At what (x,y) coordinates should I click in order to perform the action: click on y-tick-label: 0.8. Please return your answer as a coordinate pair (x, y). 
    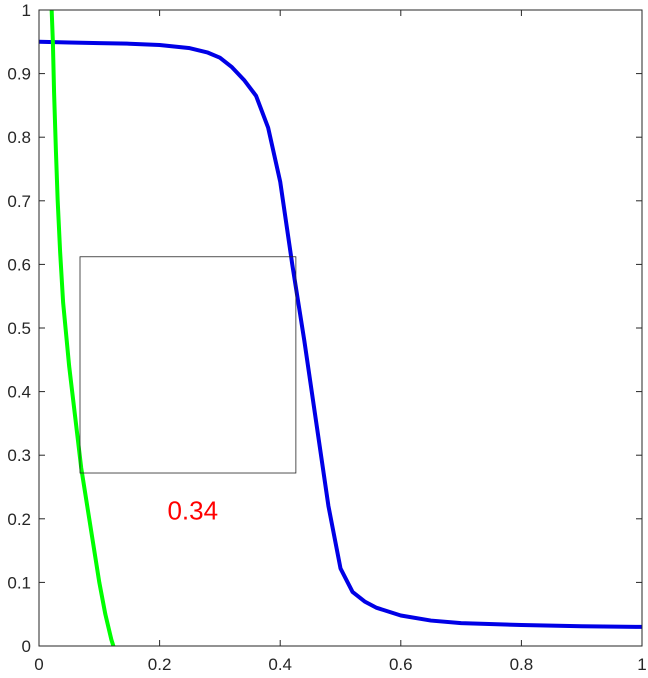
    Looking at the image, I should click on (19, 137).